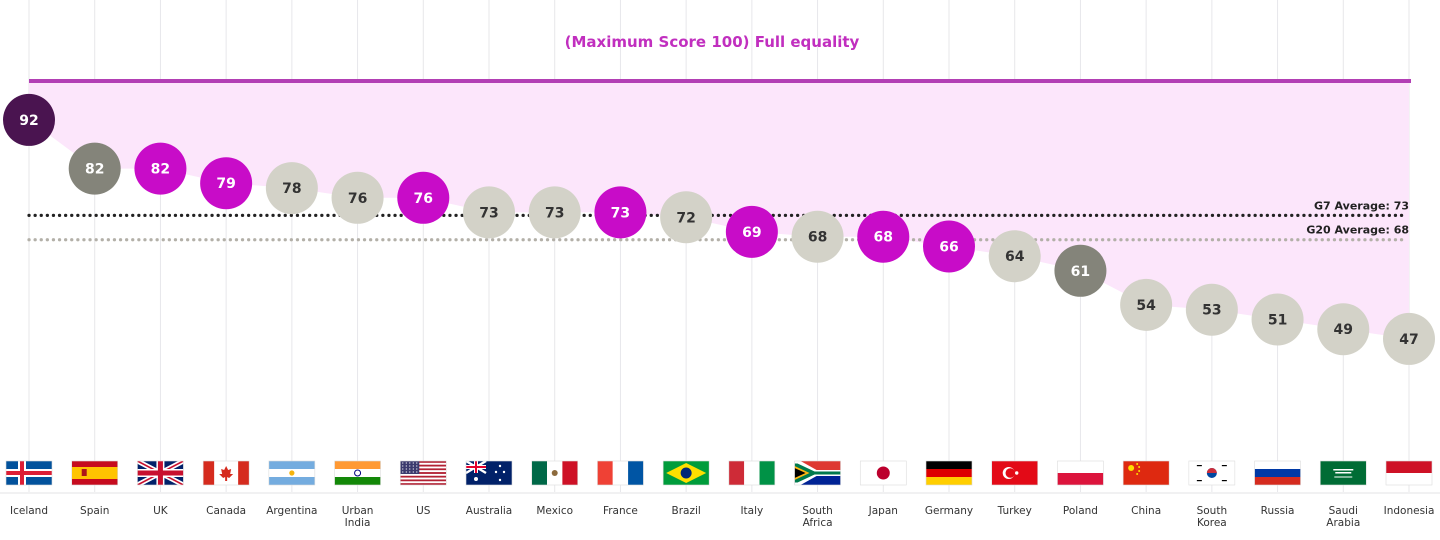  What do you see at coordinates (1278, 511) in the screenshot?
I see `country-label-russia: Russia` at bounding box center [1278, 511].